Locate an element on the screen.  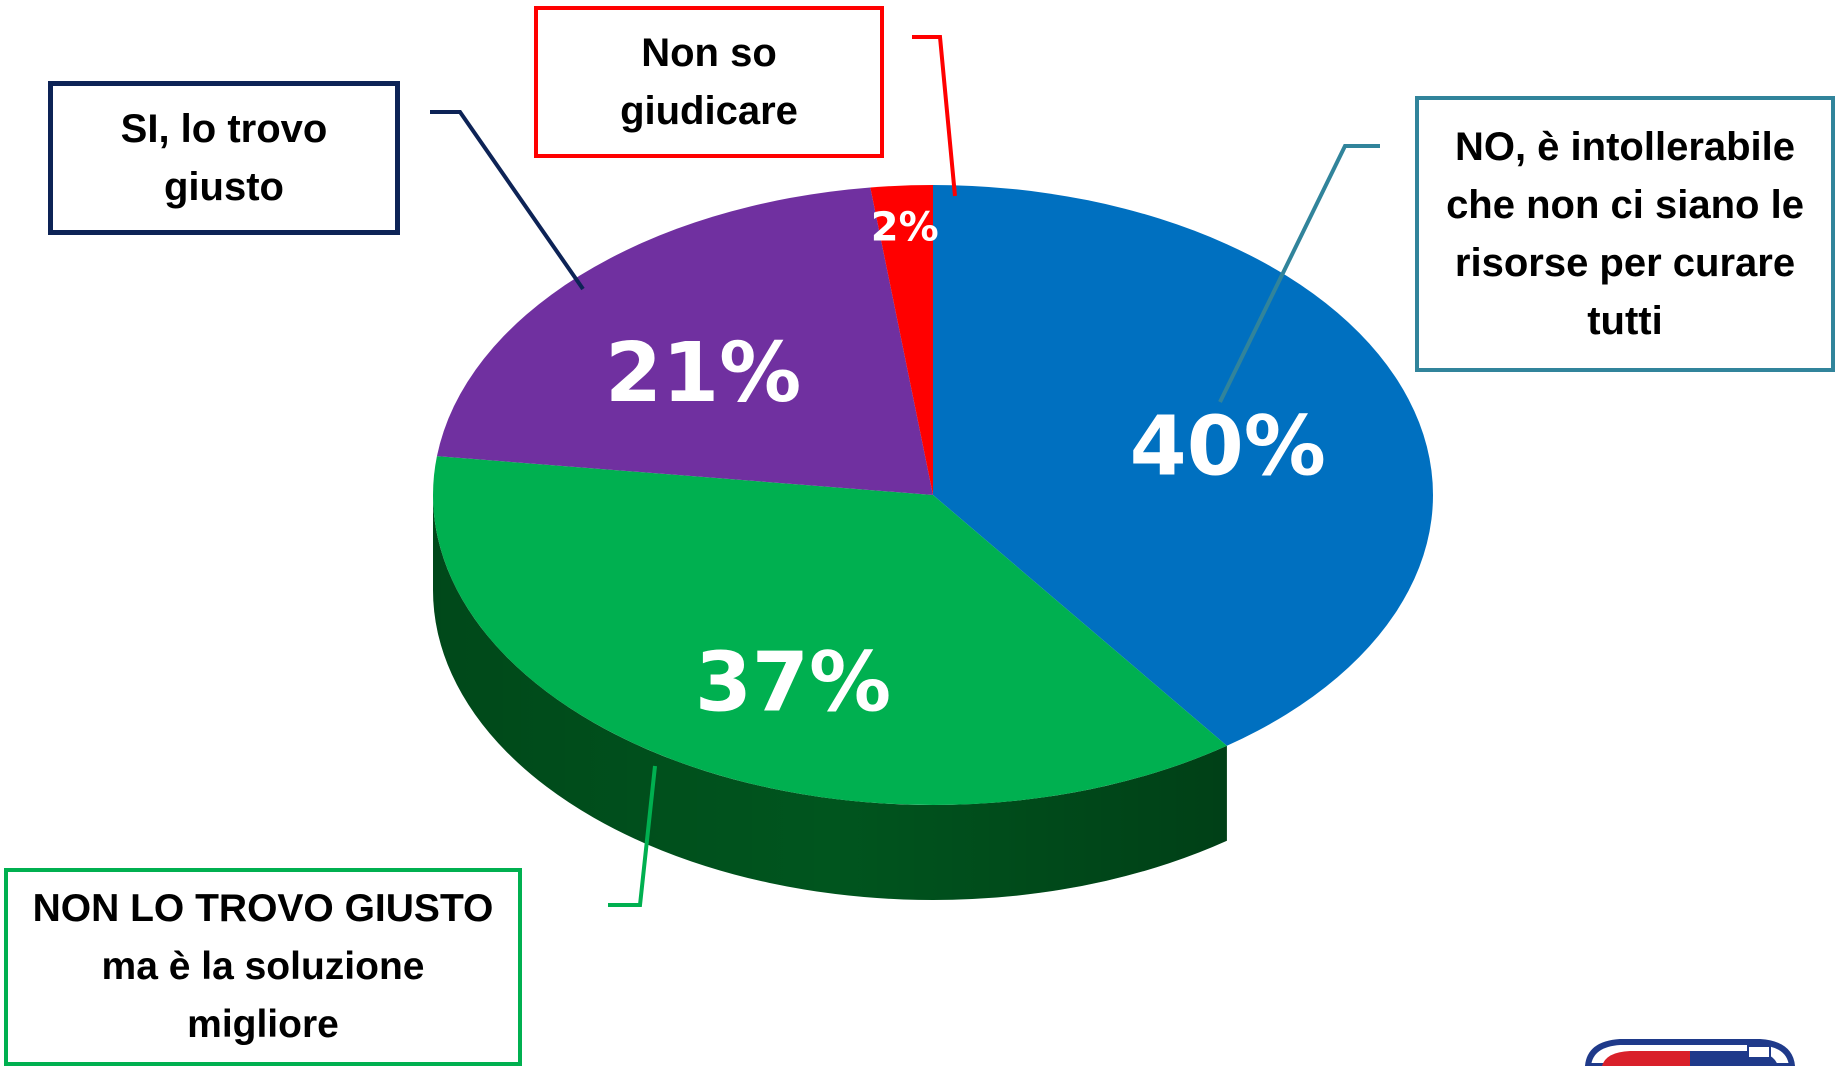
callout-line: NON LO TROVO GIUSTO is located at coordinates (263, 908).